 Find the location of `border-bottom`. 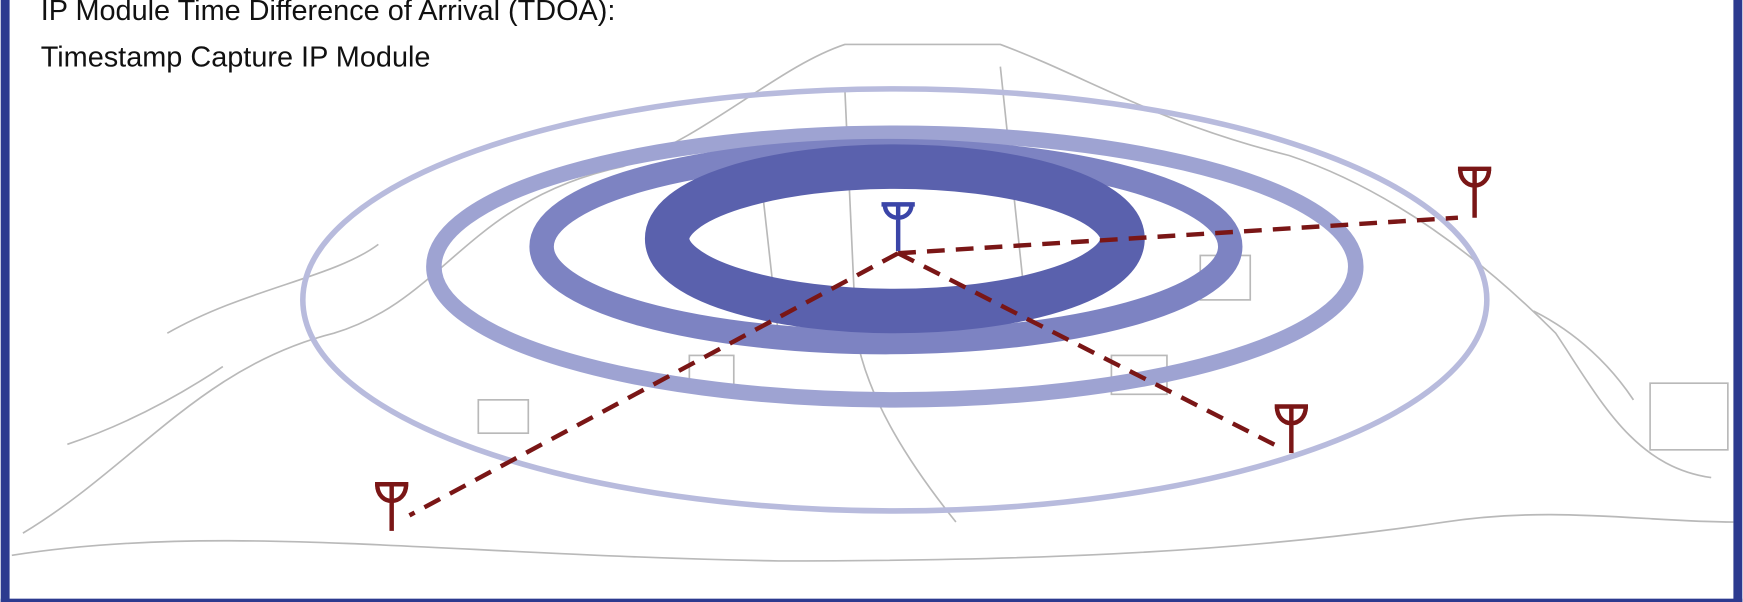

border-bottom is located at coordinates (871, 600).